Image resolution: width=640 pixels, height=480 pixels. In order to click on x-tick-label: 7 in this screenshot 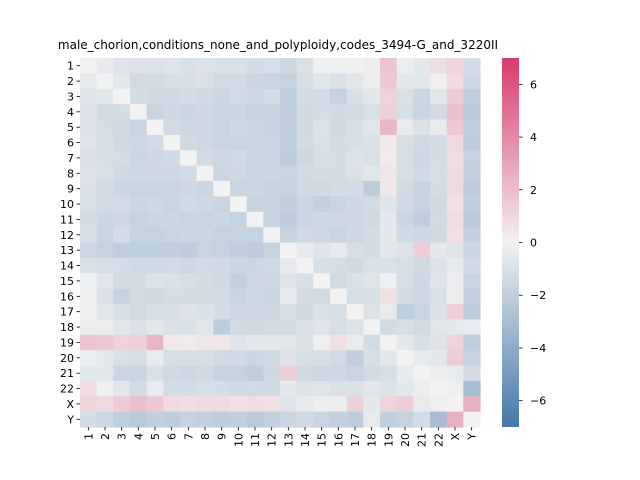, I will do `click(188, 436)`.